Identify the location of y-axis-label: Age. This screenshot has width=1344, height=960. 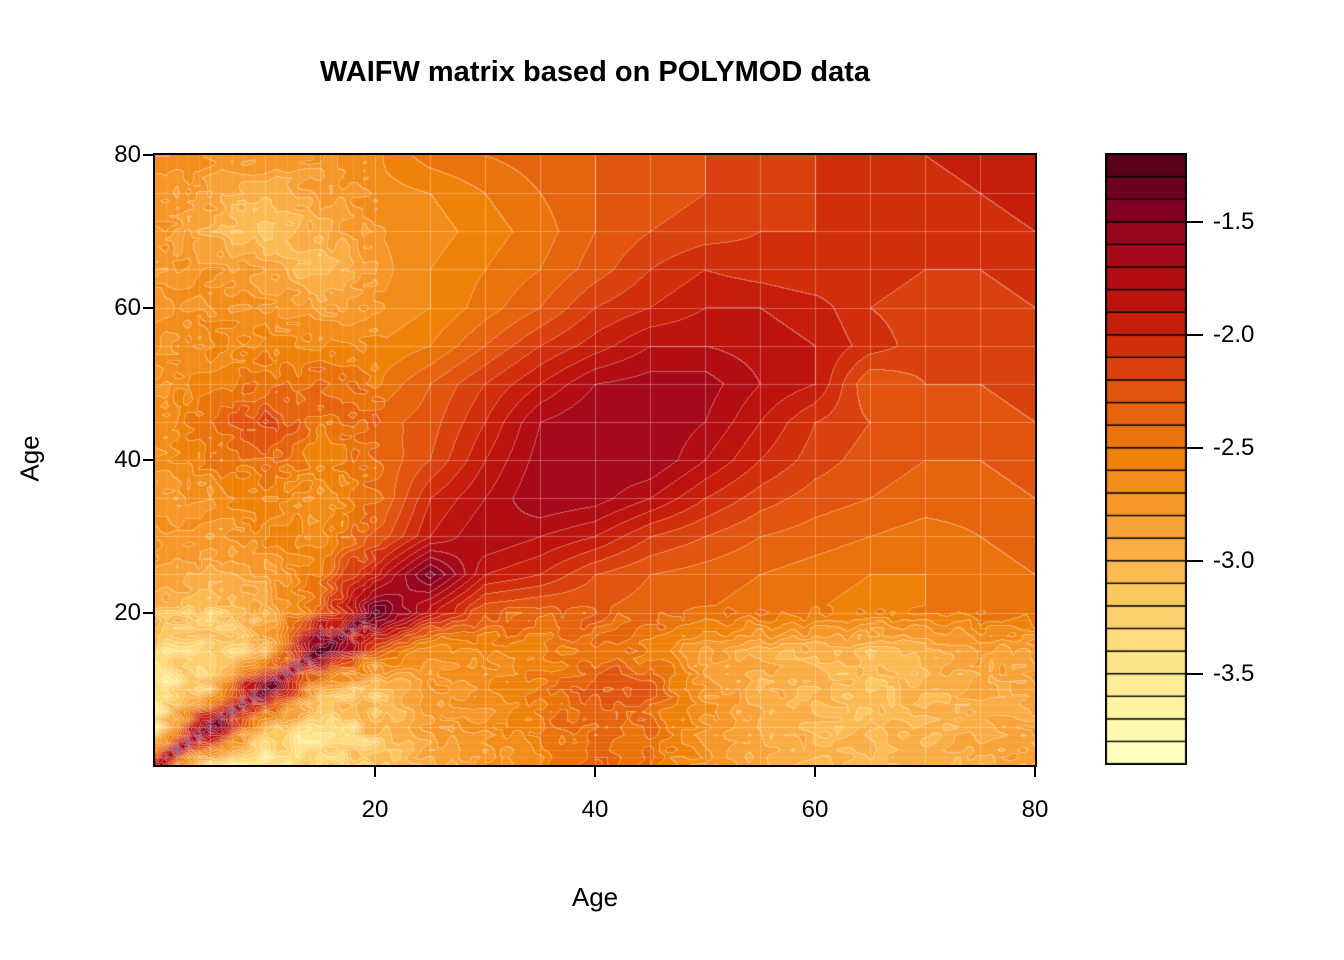
(29, 458).